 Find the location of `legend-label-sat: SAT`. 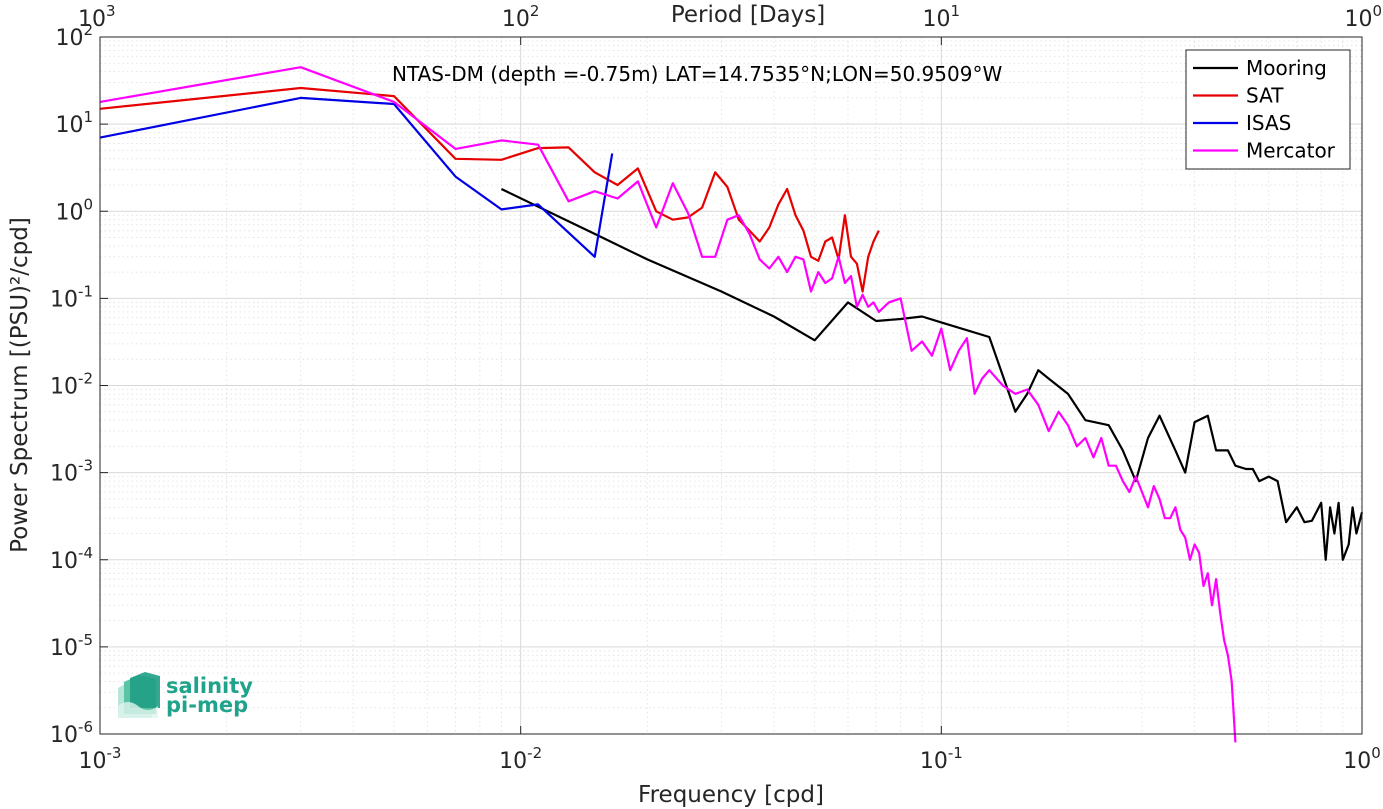

legend-label-sat: SAT is located at coordinates (1265, 96).